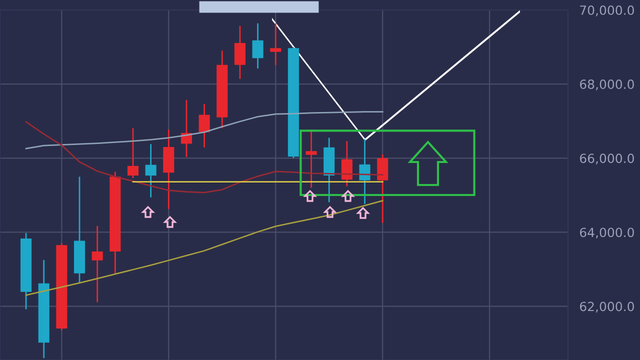 The width and height of the screenshot is (640, 360). Describe the element at coordinates (607, 159) in the screenshot. I see `y-tick-label: 66,000.0` at that location.